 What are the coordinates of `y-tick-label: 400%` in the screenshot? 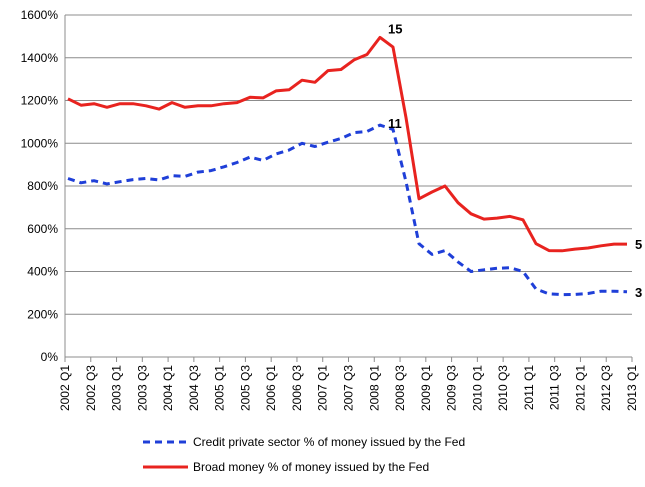 It's located at (42, 272).